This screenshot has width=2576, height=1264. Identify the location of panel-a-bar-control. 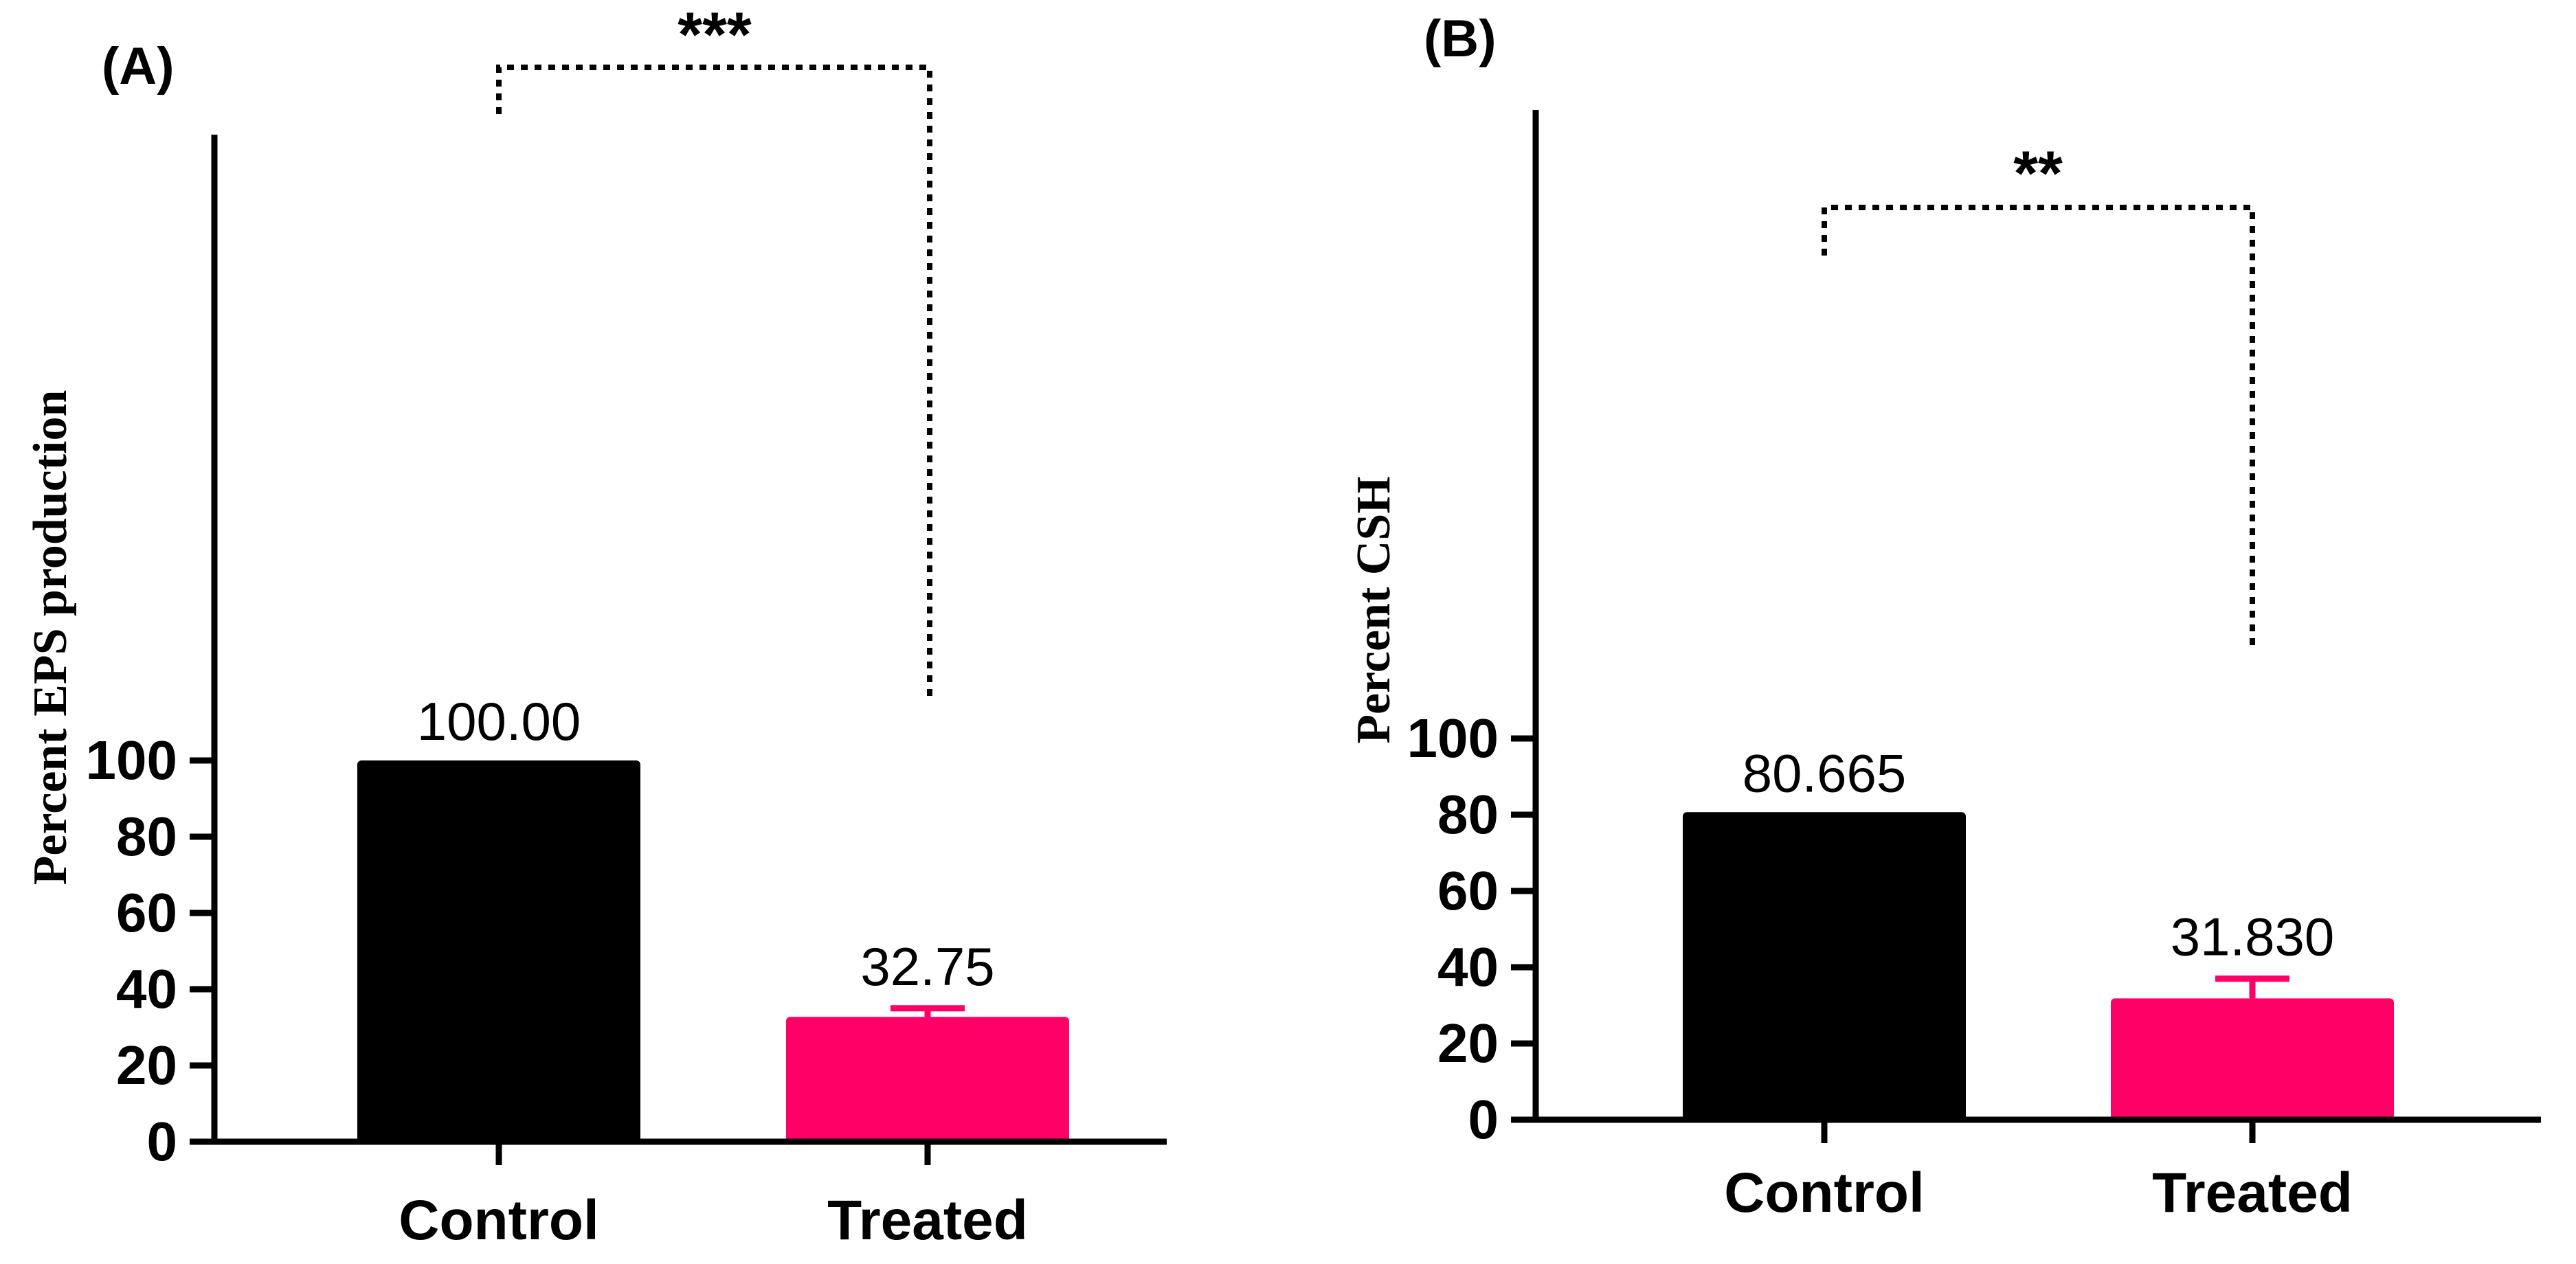
(498, 951).